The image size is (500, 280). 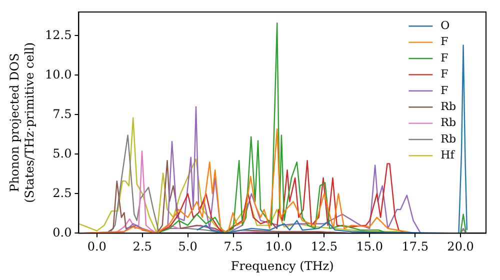 I want to click on x-tick-label: 20.0, so click(x=460, y=247).